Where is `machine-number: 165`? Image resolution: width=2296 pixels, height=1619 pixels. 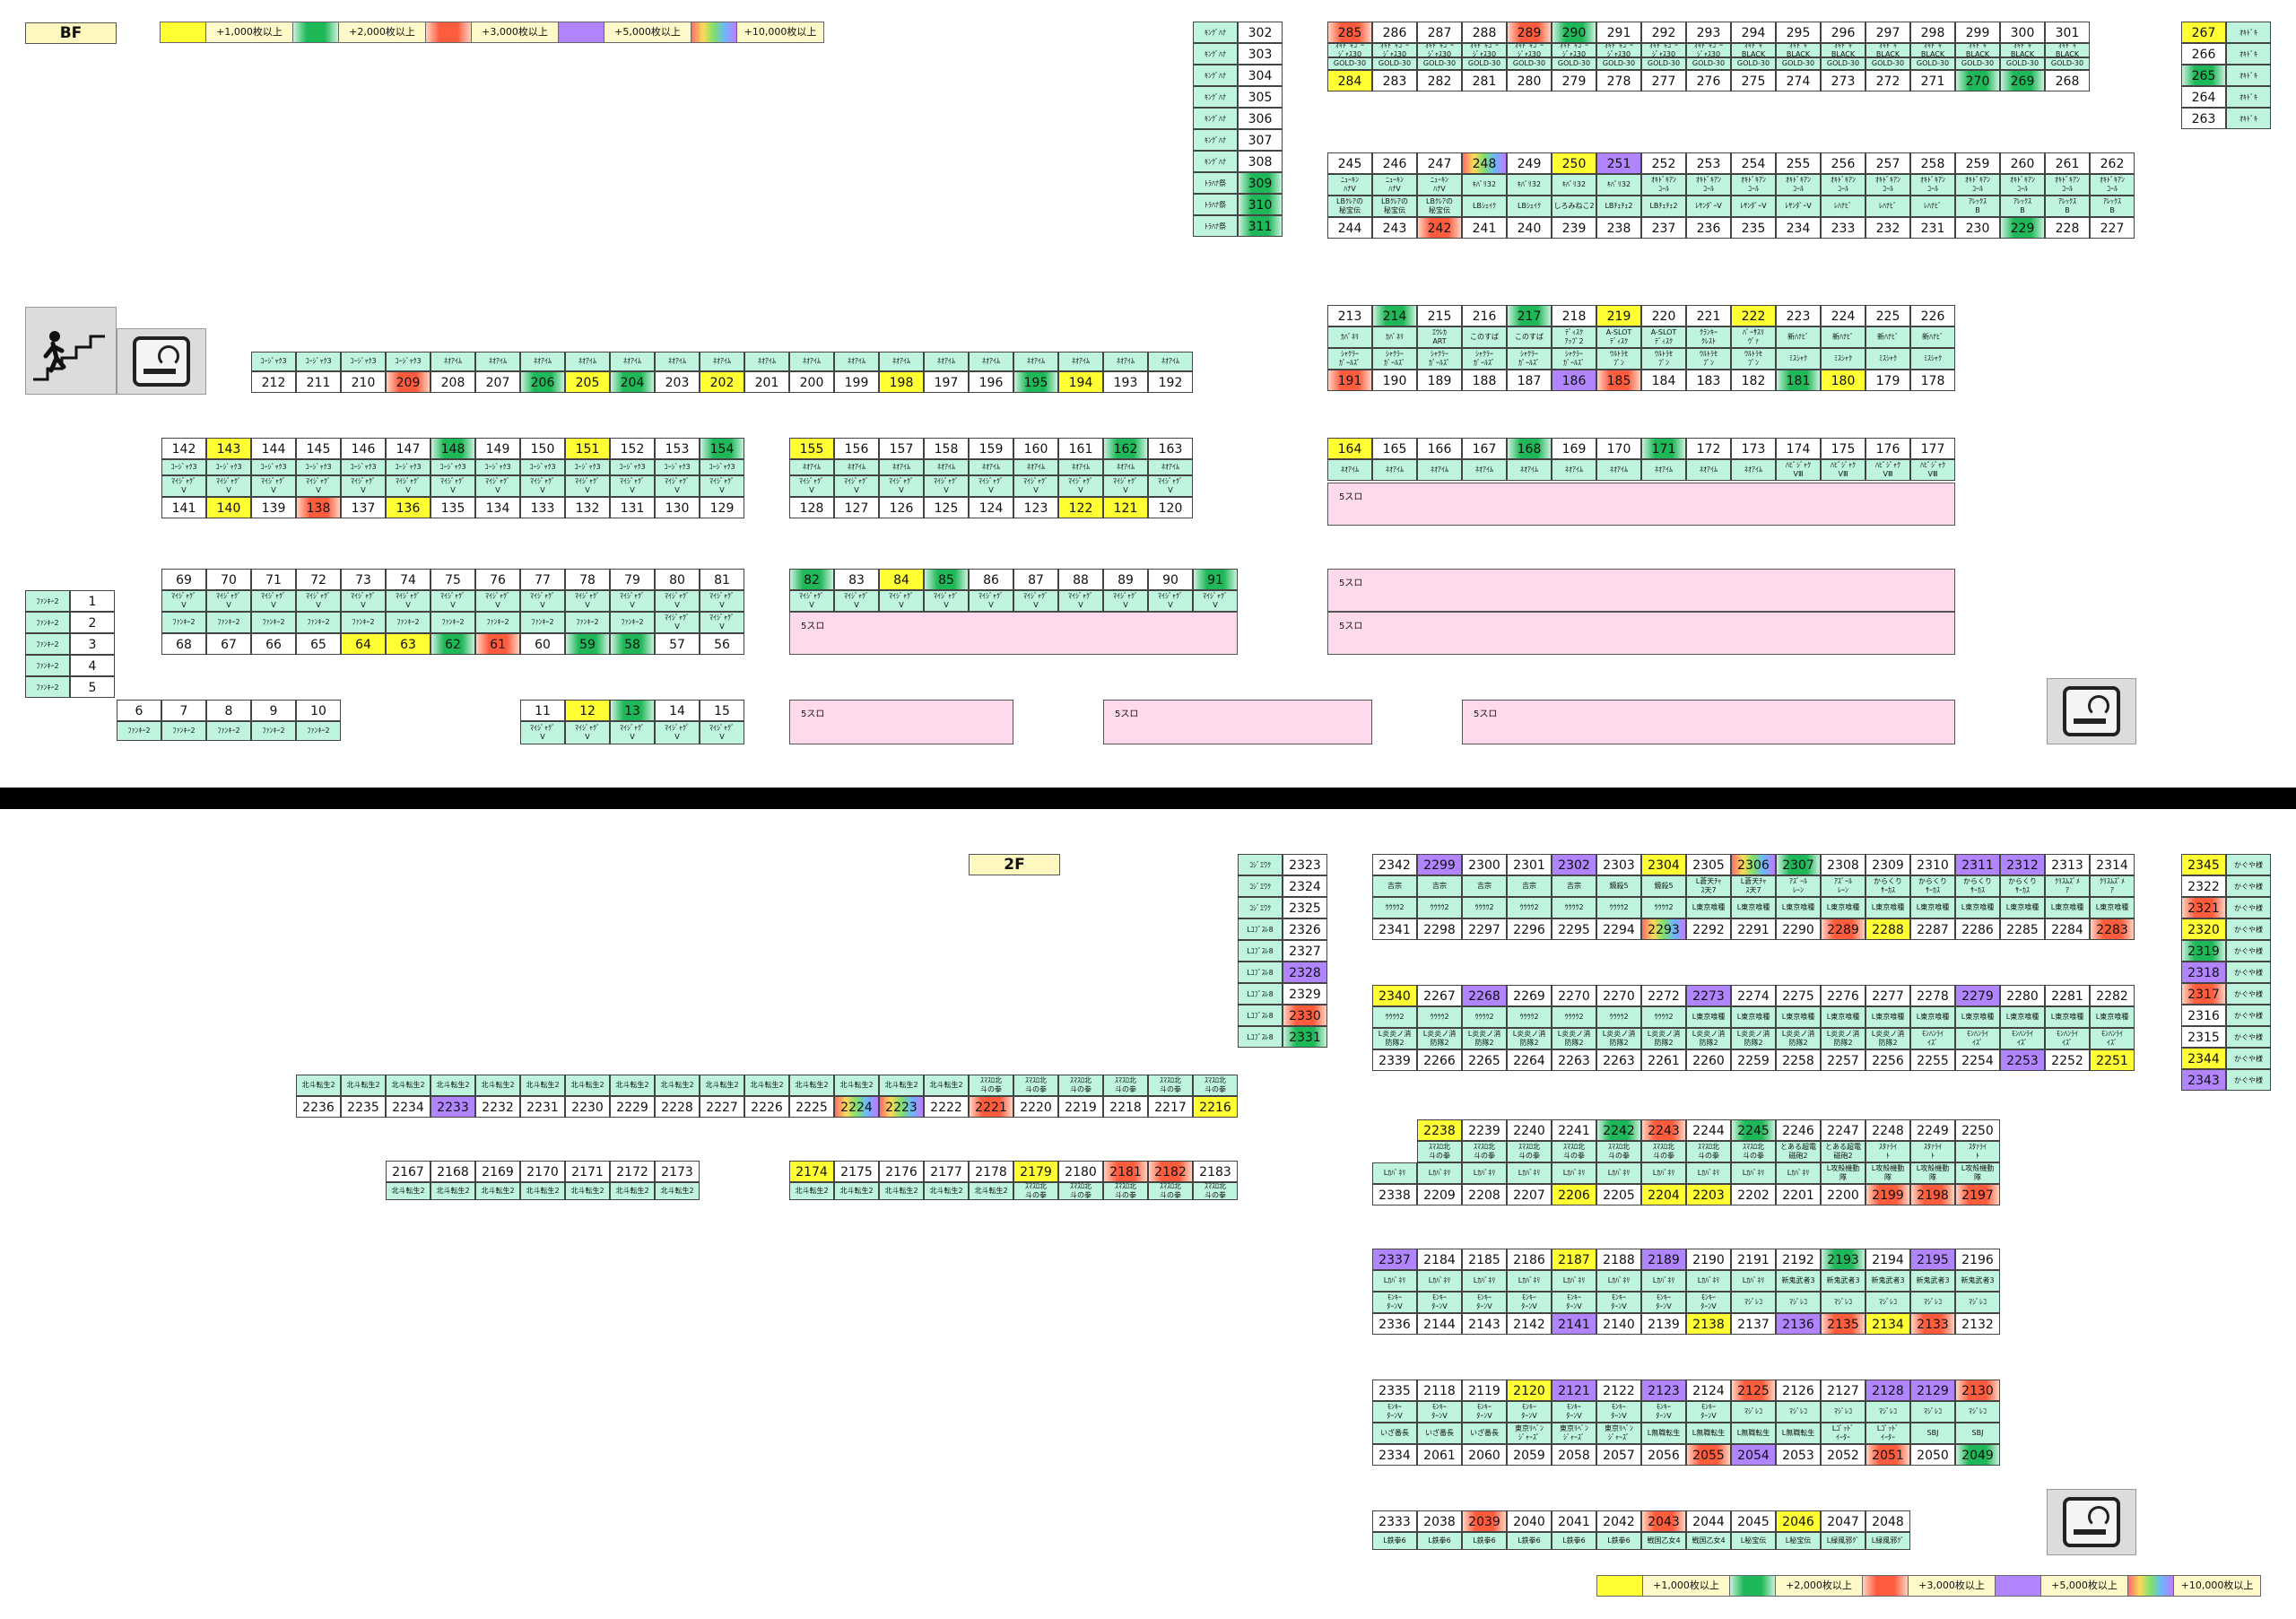
machine-number: 165 is located at coordinates (1394, 448).